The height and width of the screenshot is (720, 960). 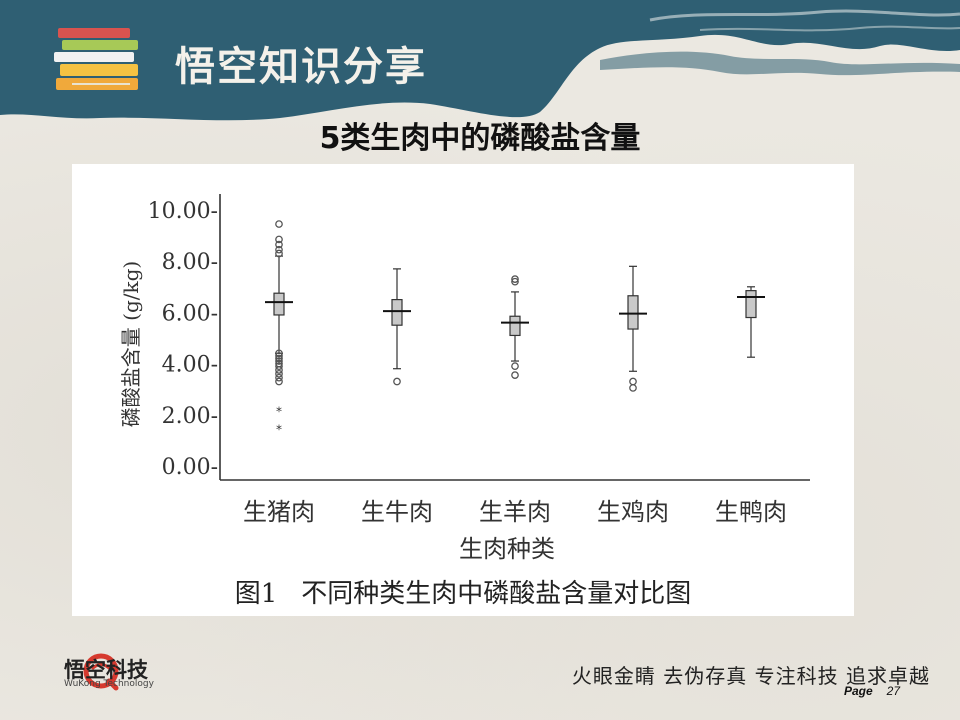 What do you see at coordinates (256, 594) in the screenshot?
I see `figure-caption-label: 图1` at bounding box center [256, 594].